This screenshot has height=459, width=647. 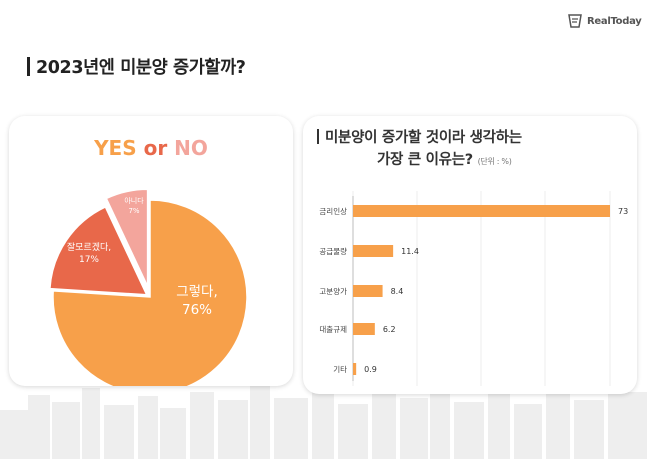 What do you see at coordinates (623, 211) in the screenshot?
I see `bar-value-label: 73` at bounding box center [623, 211].